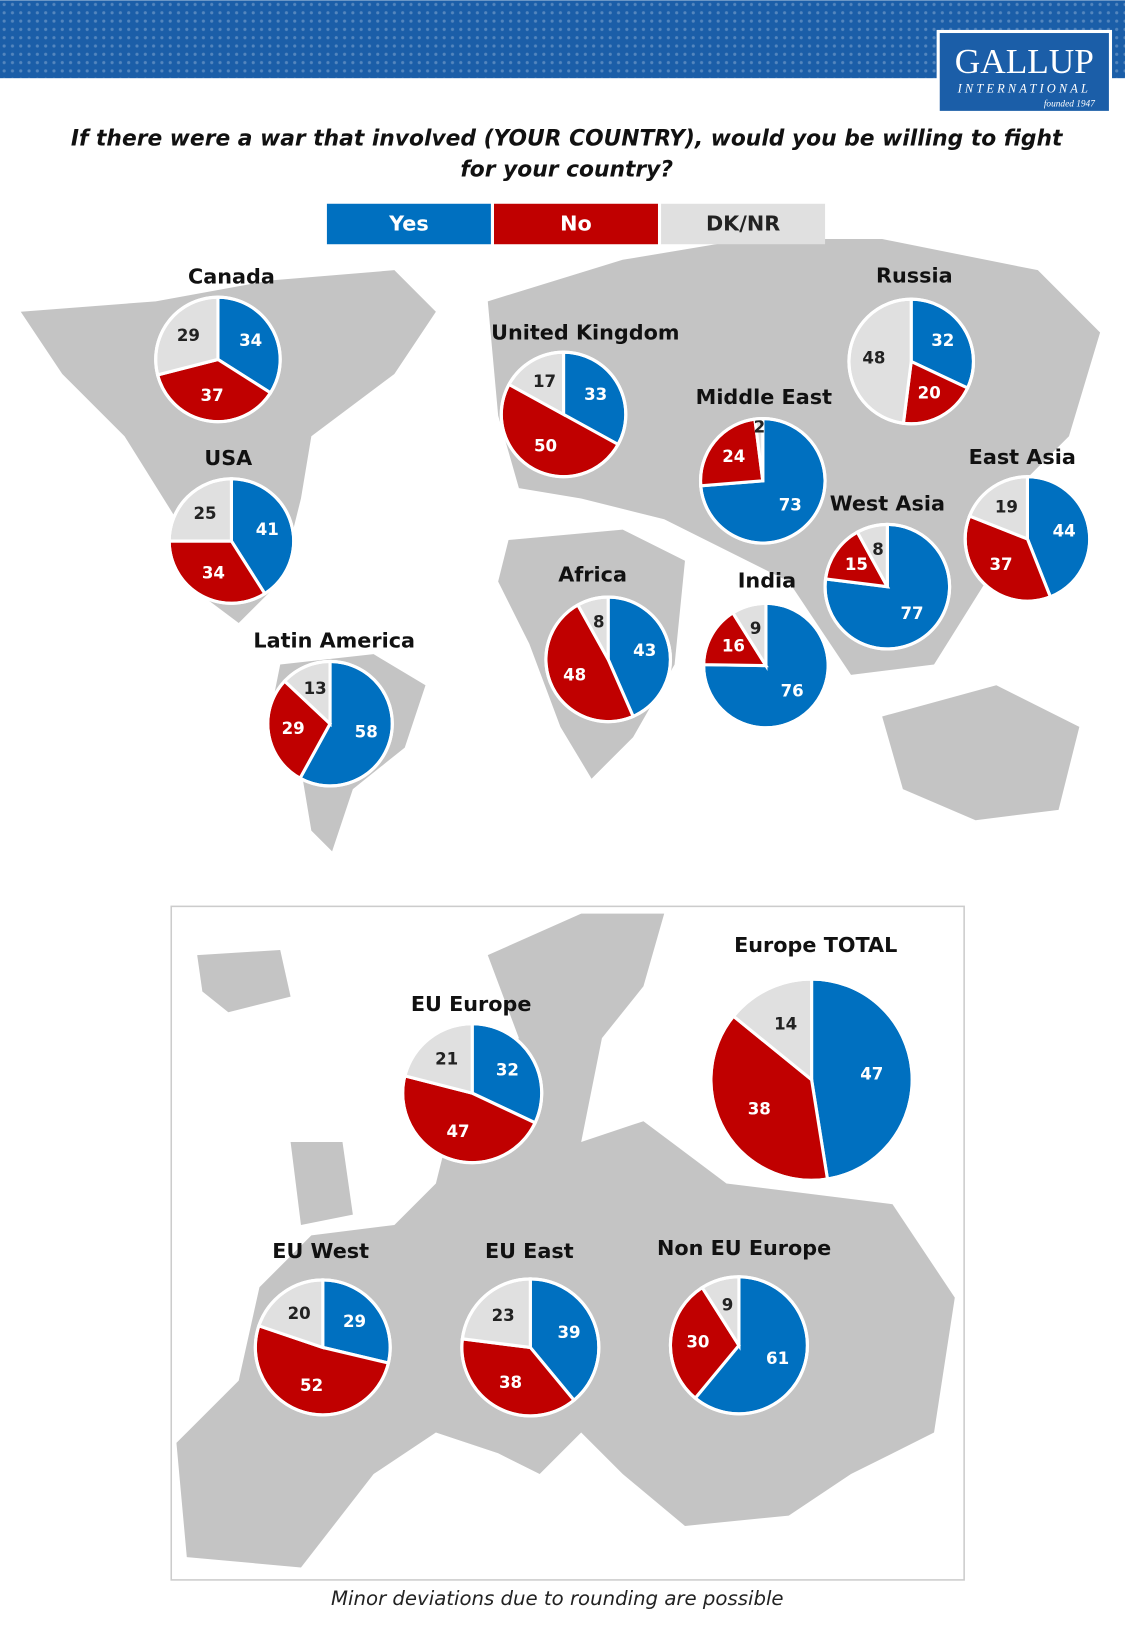 The image size is (1125, 1628). I want to click on legend-label: No, so click(576, 224).